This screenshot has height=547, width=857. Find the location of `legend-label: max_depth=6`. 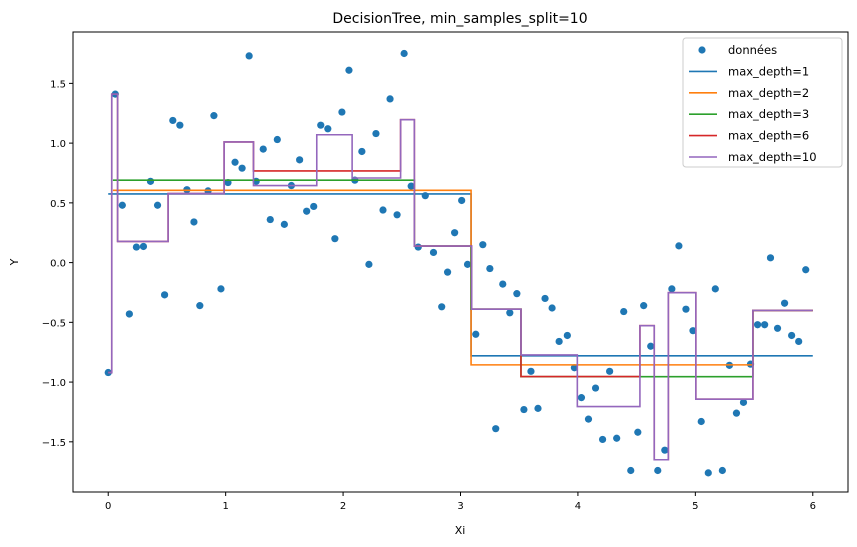

legend-label: max_depth=6 is located at coordinates (768, 136).